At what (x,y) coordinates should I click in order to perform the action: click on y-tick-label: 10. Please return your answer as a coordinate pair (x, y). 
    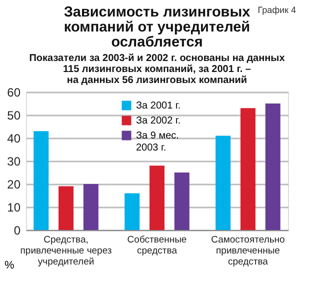
    Looking at the image, I should click on (14, 207).